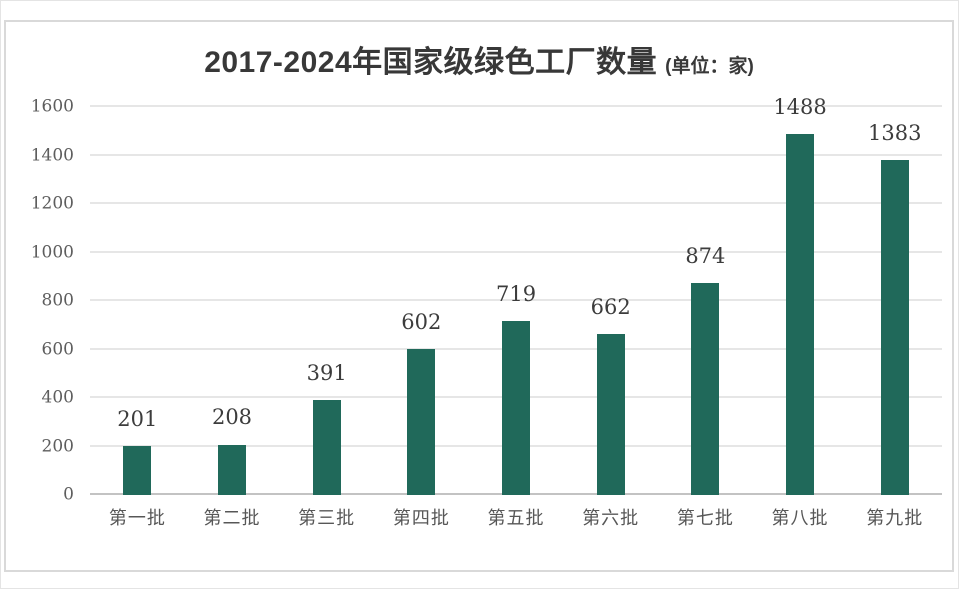 The width and height of the screenshot is (959, 589). What do you see at coordinates (421, 321) in the screenshot?
I see `bar-value-label: 602` at bounding box center [421, 321].